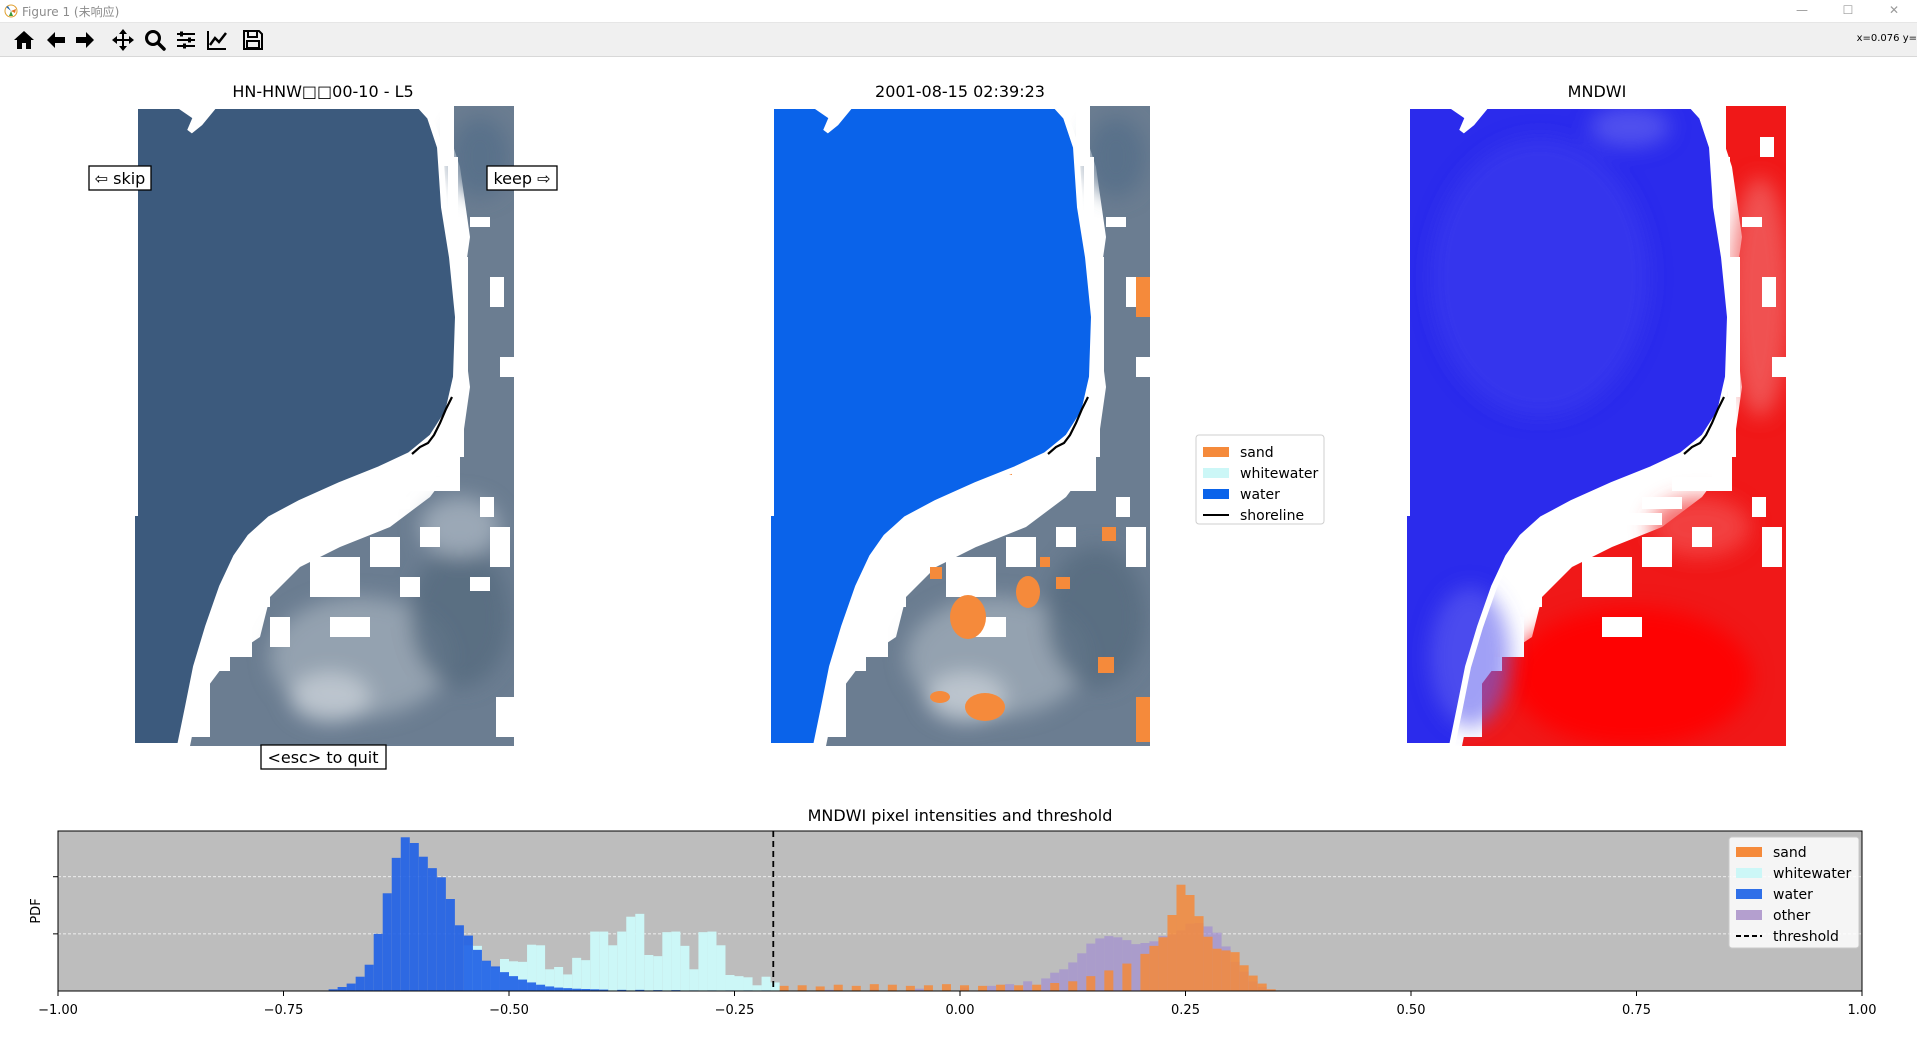 The height and width of the screenshot is (1042, 1917). What do you see at coordinates (960, 815) in the screenshot?
I see `histogram-title: MNDWI pixel intensities and threshold` at bounding box center [960, 815].